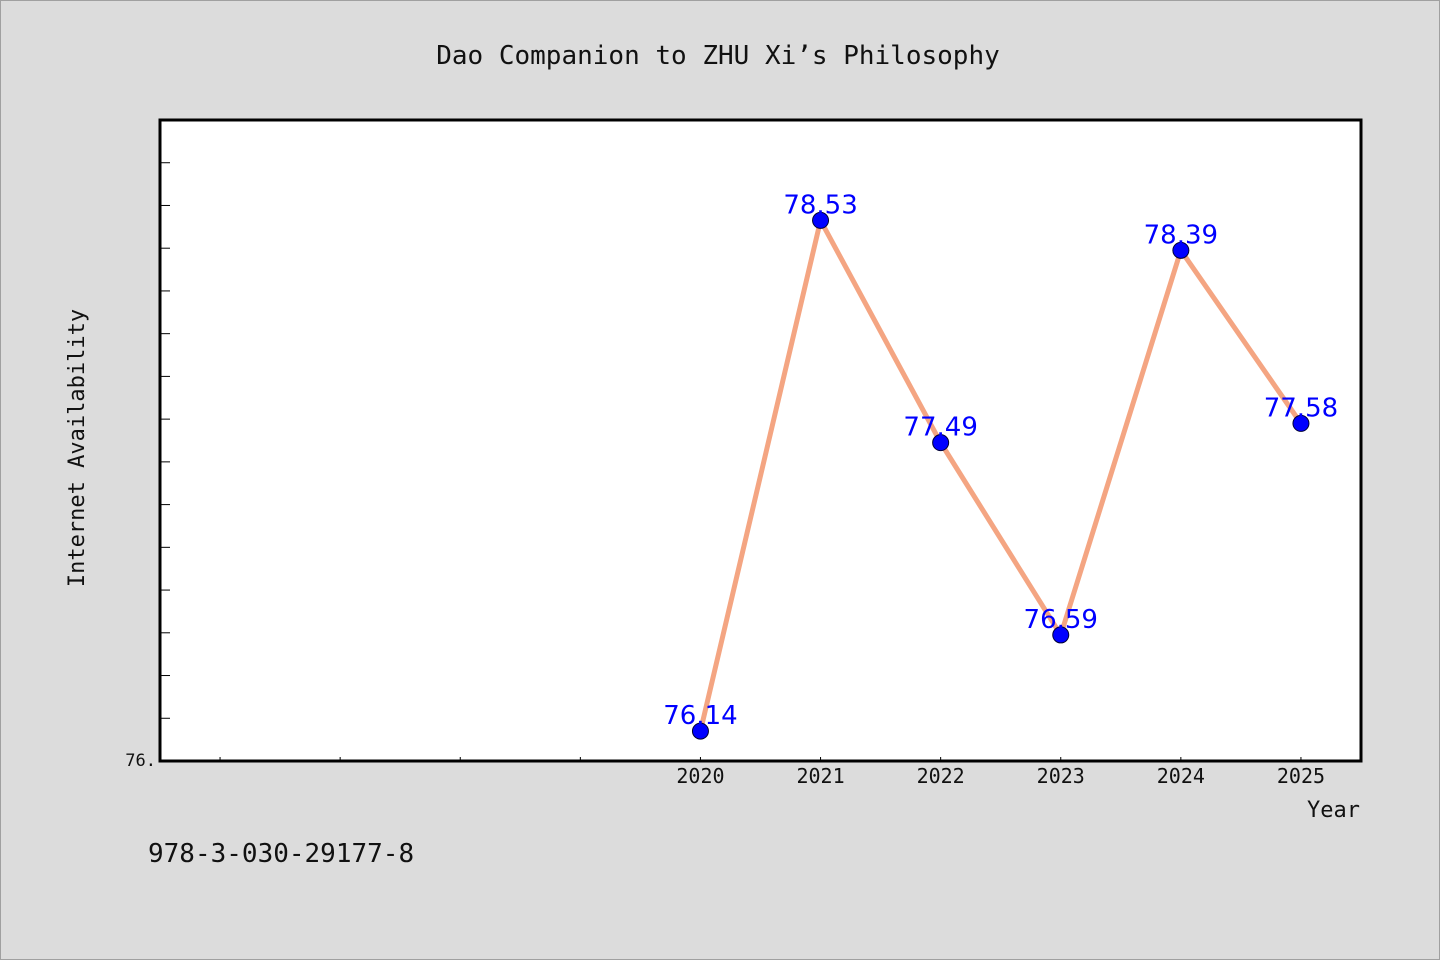 This screenshot has width=1440, height=960. I want to click on data-label: 77.49, so click(940, 428).